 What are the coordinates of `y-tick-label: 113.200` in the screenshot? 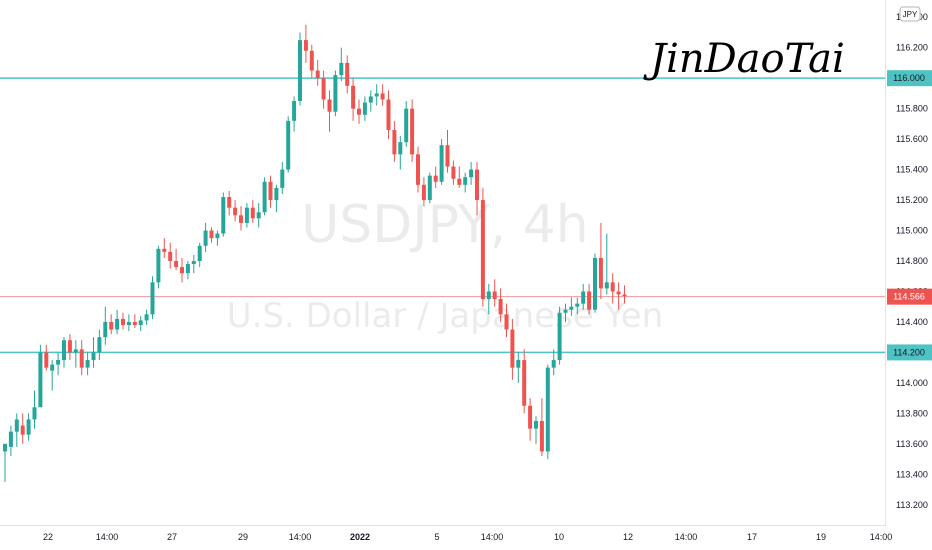 It's located at (912, 505).